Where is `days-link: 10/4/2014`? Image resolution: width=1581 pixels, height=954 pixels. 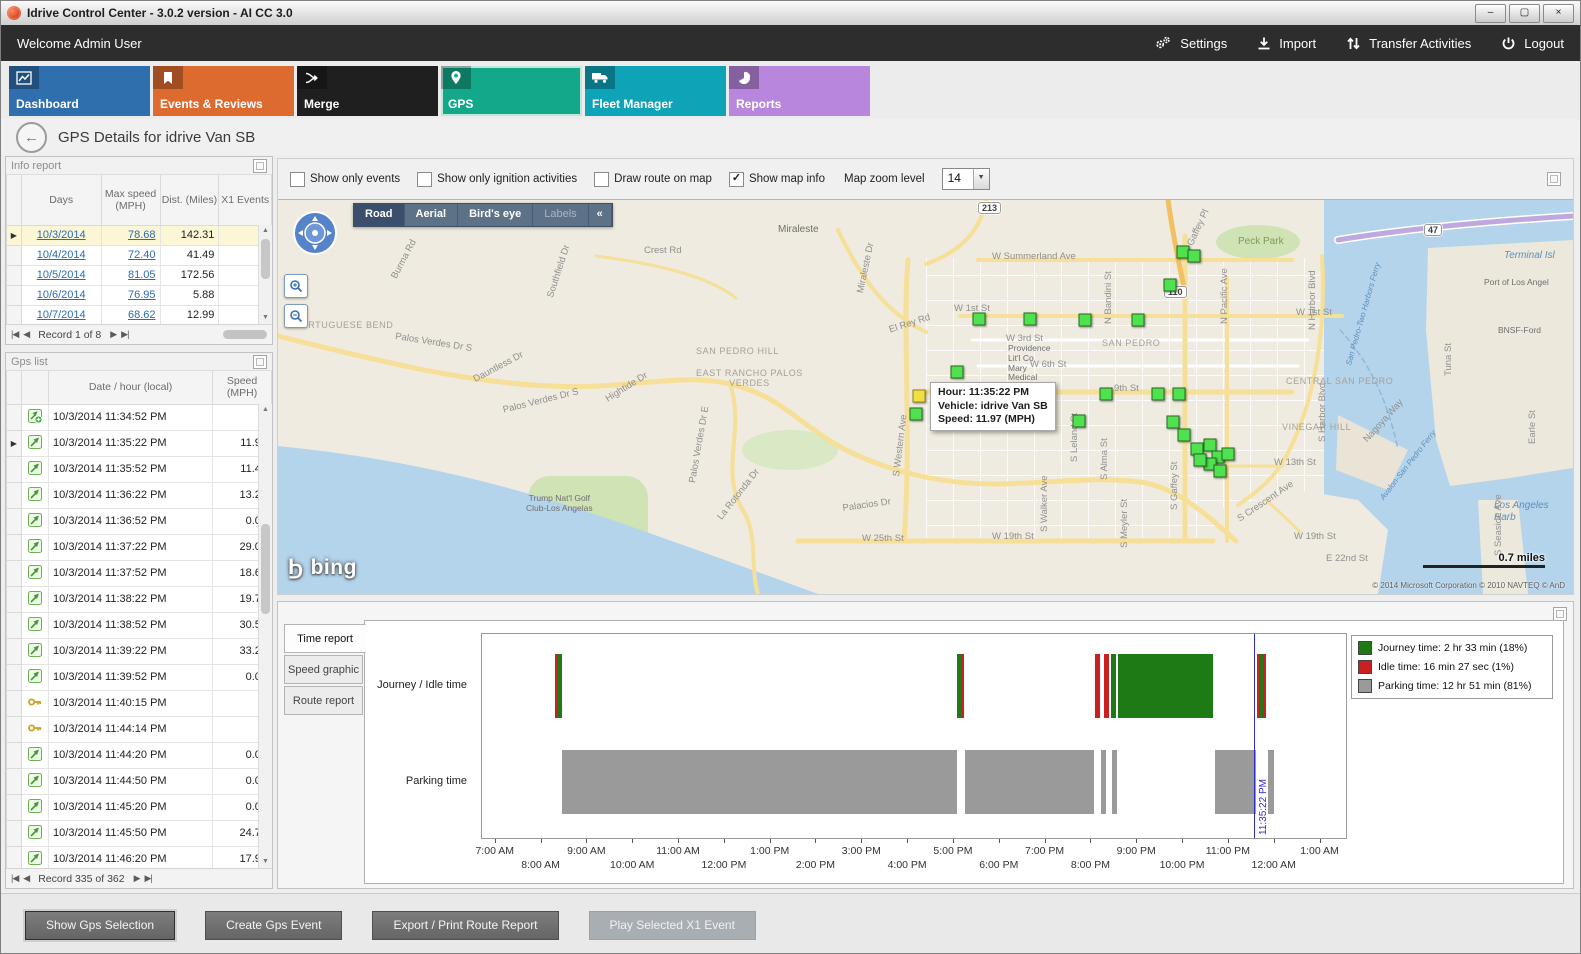 days-link: 10/4/2014 is located at coordinates (61, 255).